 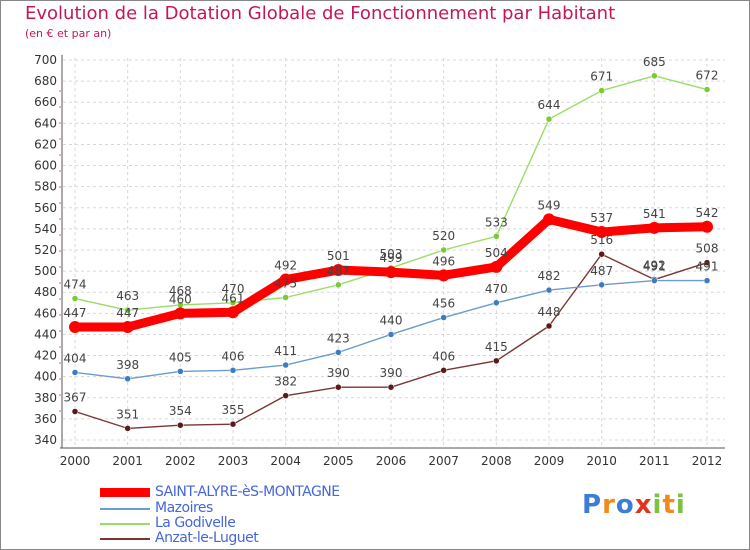 I want to click on data-label: 501, so click(x=338, y=256).